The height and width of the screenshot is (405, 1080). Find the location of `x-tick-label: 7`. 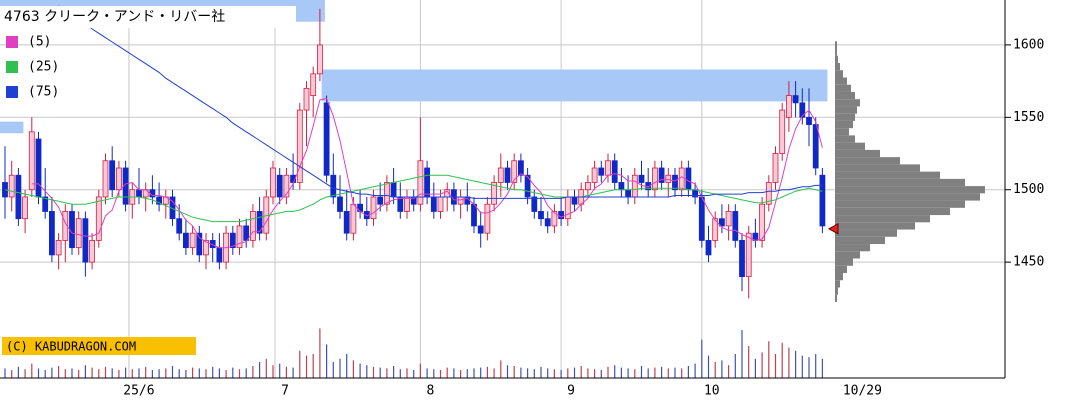

x-tick-label: 7 is located at coordinates (285, 391).